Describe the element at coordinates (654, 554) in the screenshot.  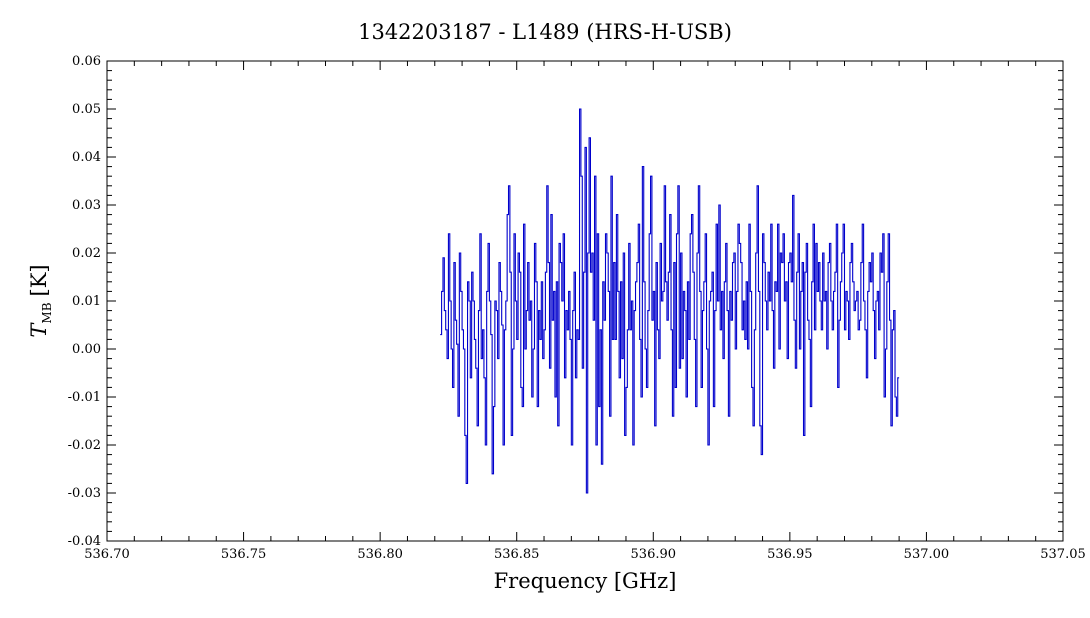
I see `x-tick-label: 536.90` at that location.